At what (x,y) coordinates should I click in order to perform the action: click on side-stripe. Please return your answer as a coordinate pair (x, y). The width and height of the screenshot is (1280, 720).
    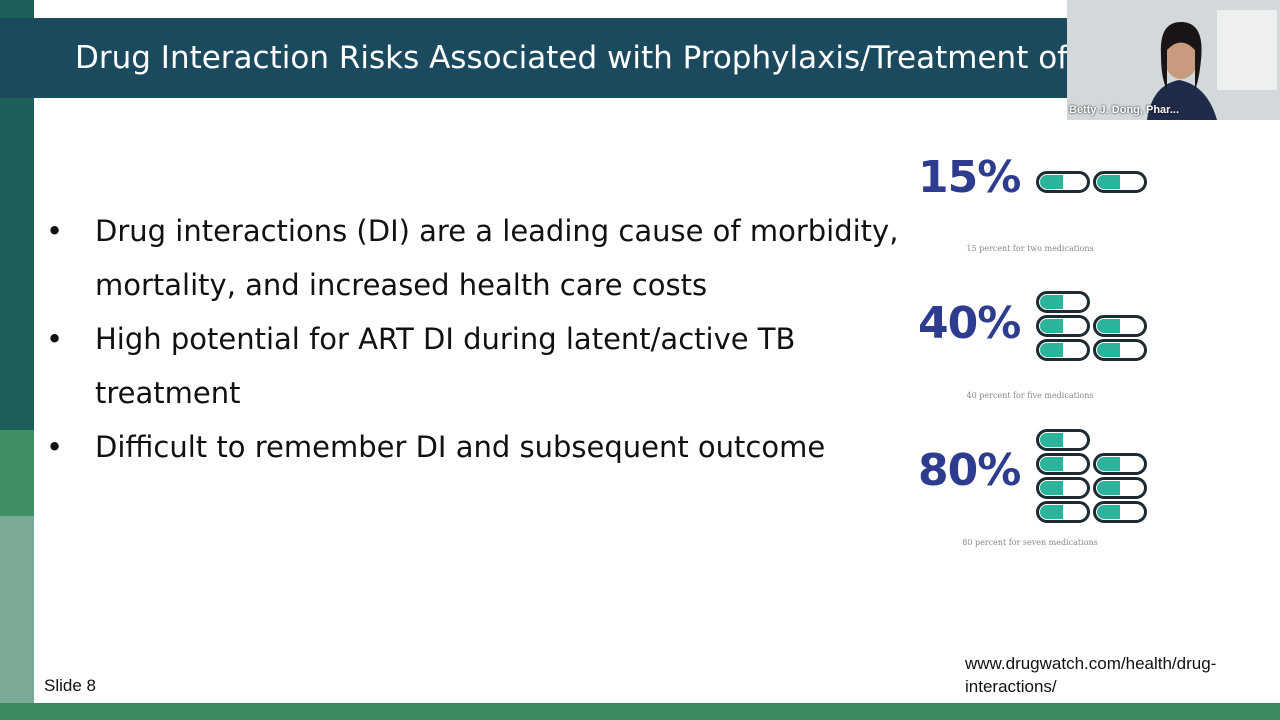
    Looking at the image, I should click on (17, 360).